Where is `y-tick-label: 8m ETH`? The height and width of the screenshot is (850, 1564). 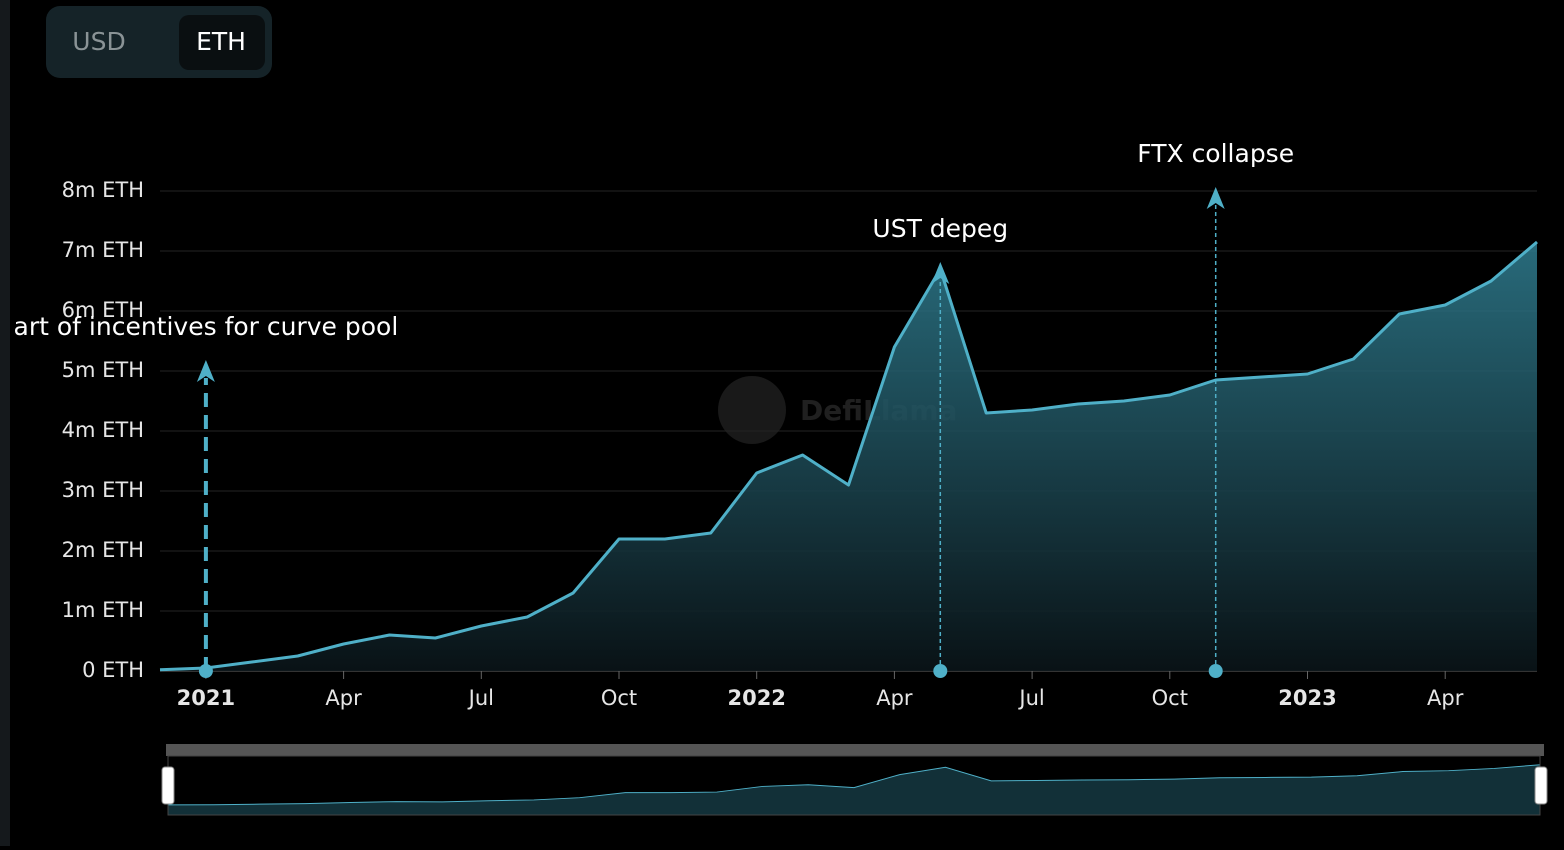 y-tick-label: 8m ETH is located at coordinates (103, 190).